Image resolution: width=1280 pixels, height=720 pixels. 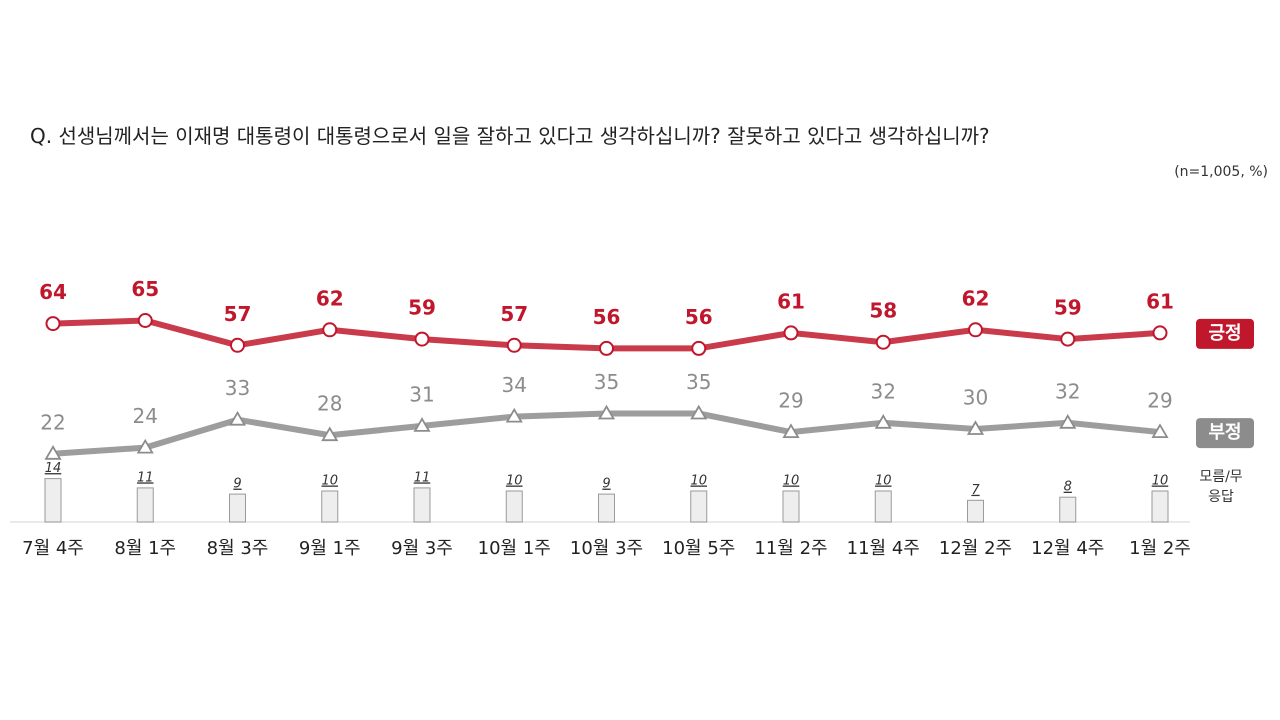 I want to click on data-label: 7, so click(x=975, y=490).